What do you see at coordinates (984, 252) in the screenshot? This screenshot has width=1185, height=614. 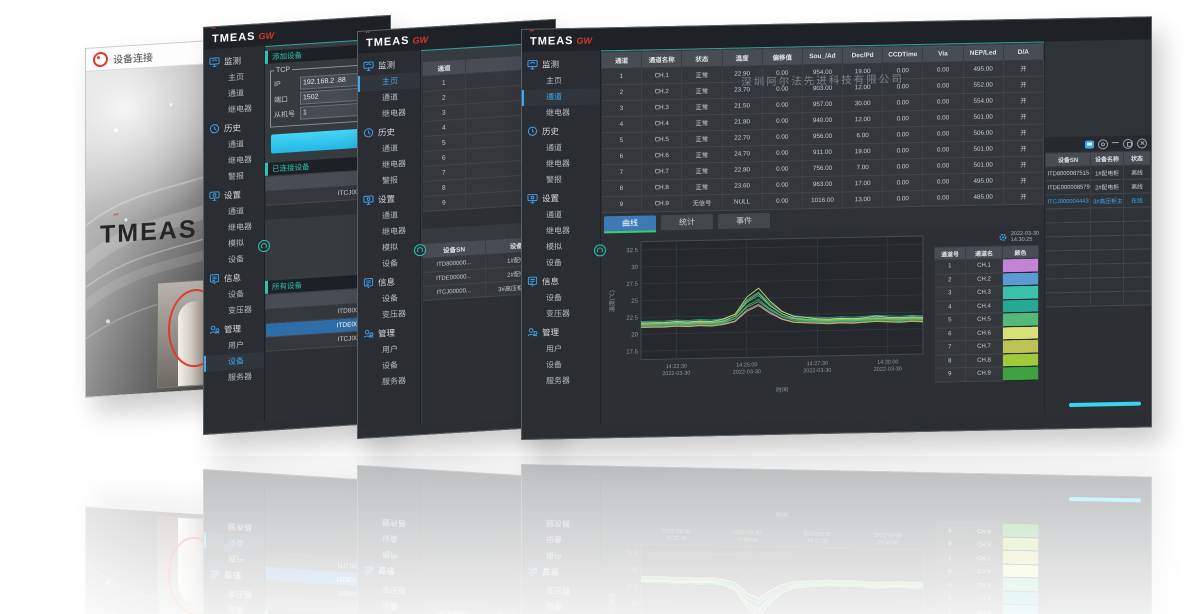 I see `column-header: 通道名` at bounding box center [984, 252].